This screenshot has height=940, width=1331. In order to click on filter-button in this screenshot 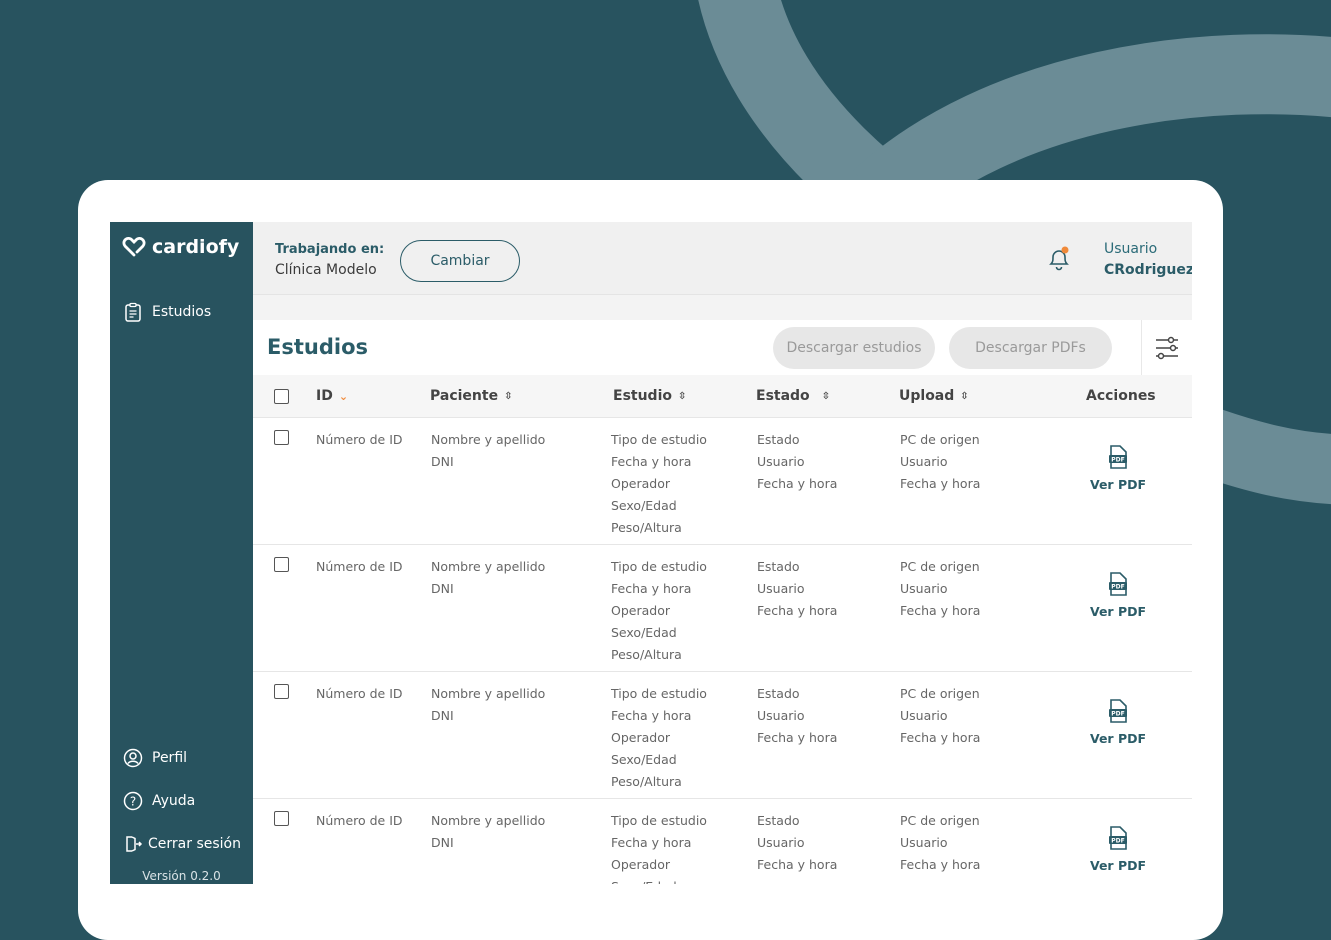, I will do `click(1166, 347)`.